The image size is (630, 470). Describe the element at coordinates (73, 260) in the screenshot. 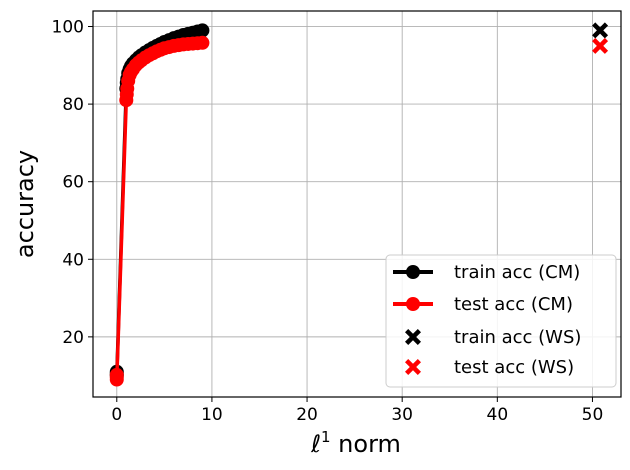

I see `y-tick-label: 40` at that location.